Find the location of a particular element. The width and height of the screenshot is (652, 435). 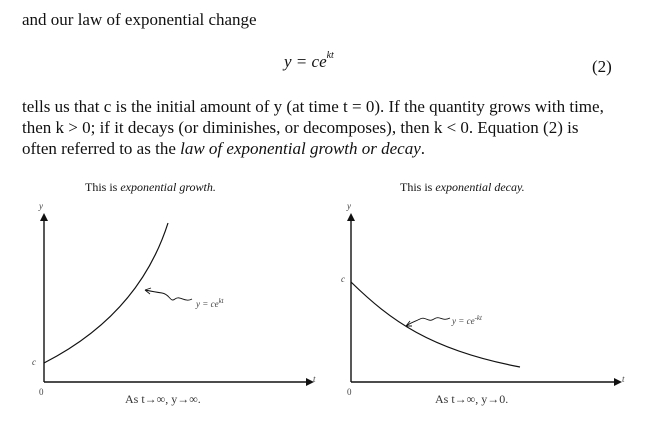

decay-leader-line is located at coordinates (428, 322).